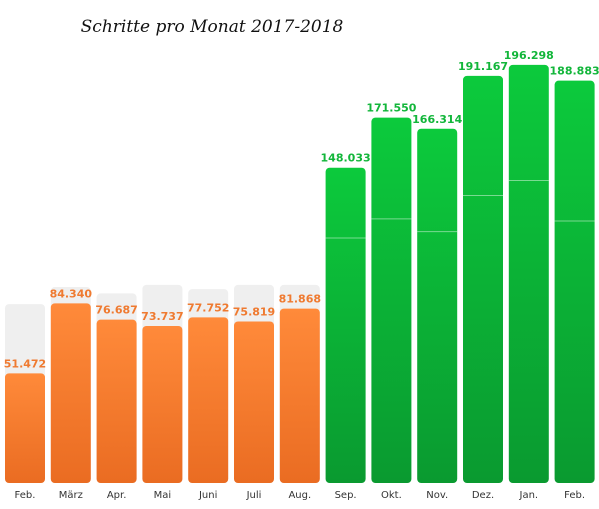 This screenshot has height=509, width=599. I want to click on data-label: 191.167, so click(483, 66).